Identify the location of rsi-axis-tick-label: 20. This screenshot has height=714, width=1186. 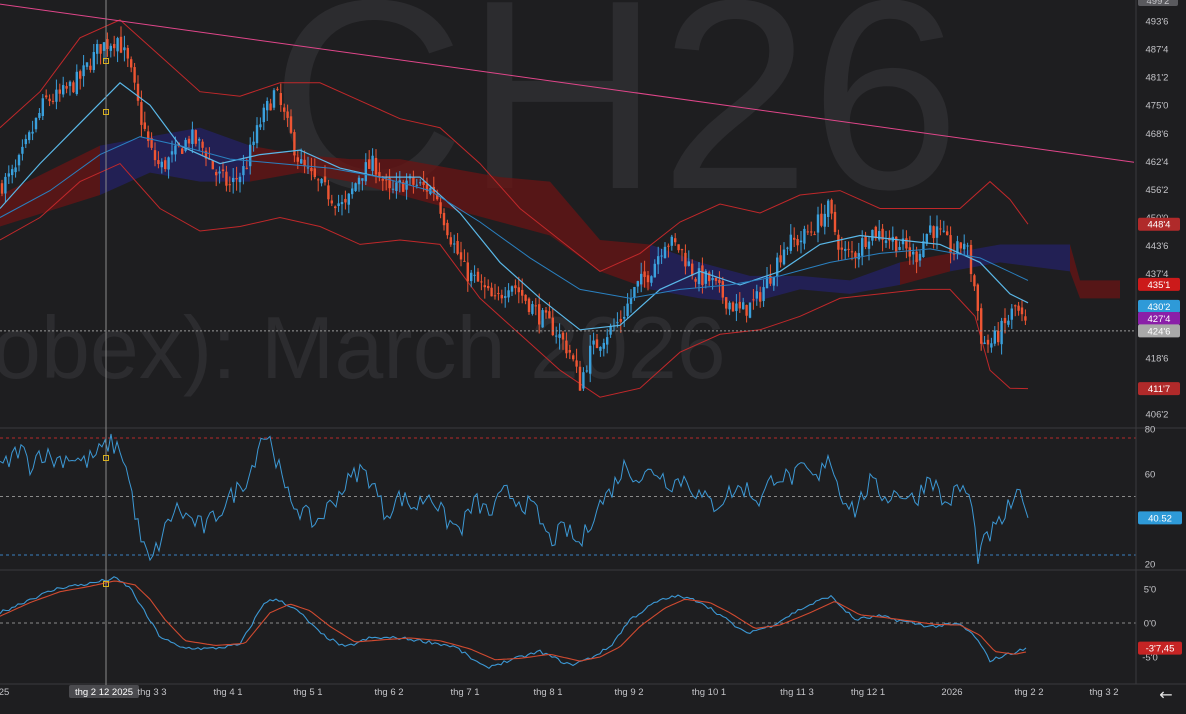
(1150, 565).